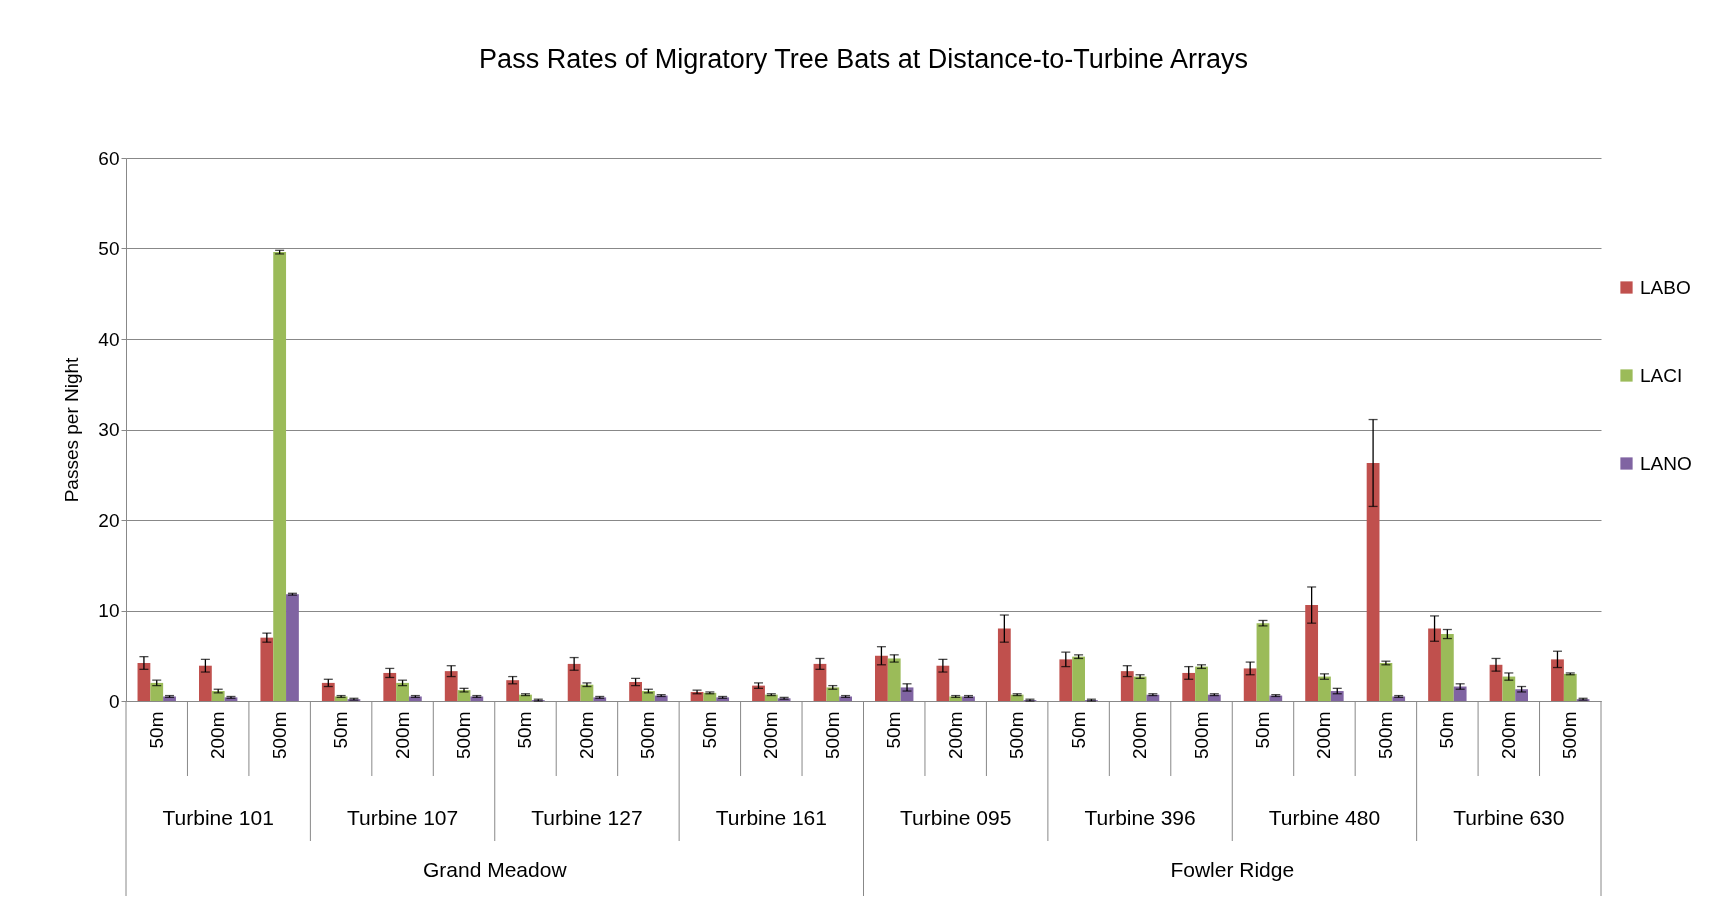  What do you see at coordinates (109, 520) in the screenshot?
I see `y-tick-label: 20` at bounding box center [109, 520].